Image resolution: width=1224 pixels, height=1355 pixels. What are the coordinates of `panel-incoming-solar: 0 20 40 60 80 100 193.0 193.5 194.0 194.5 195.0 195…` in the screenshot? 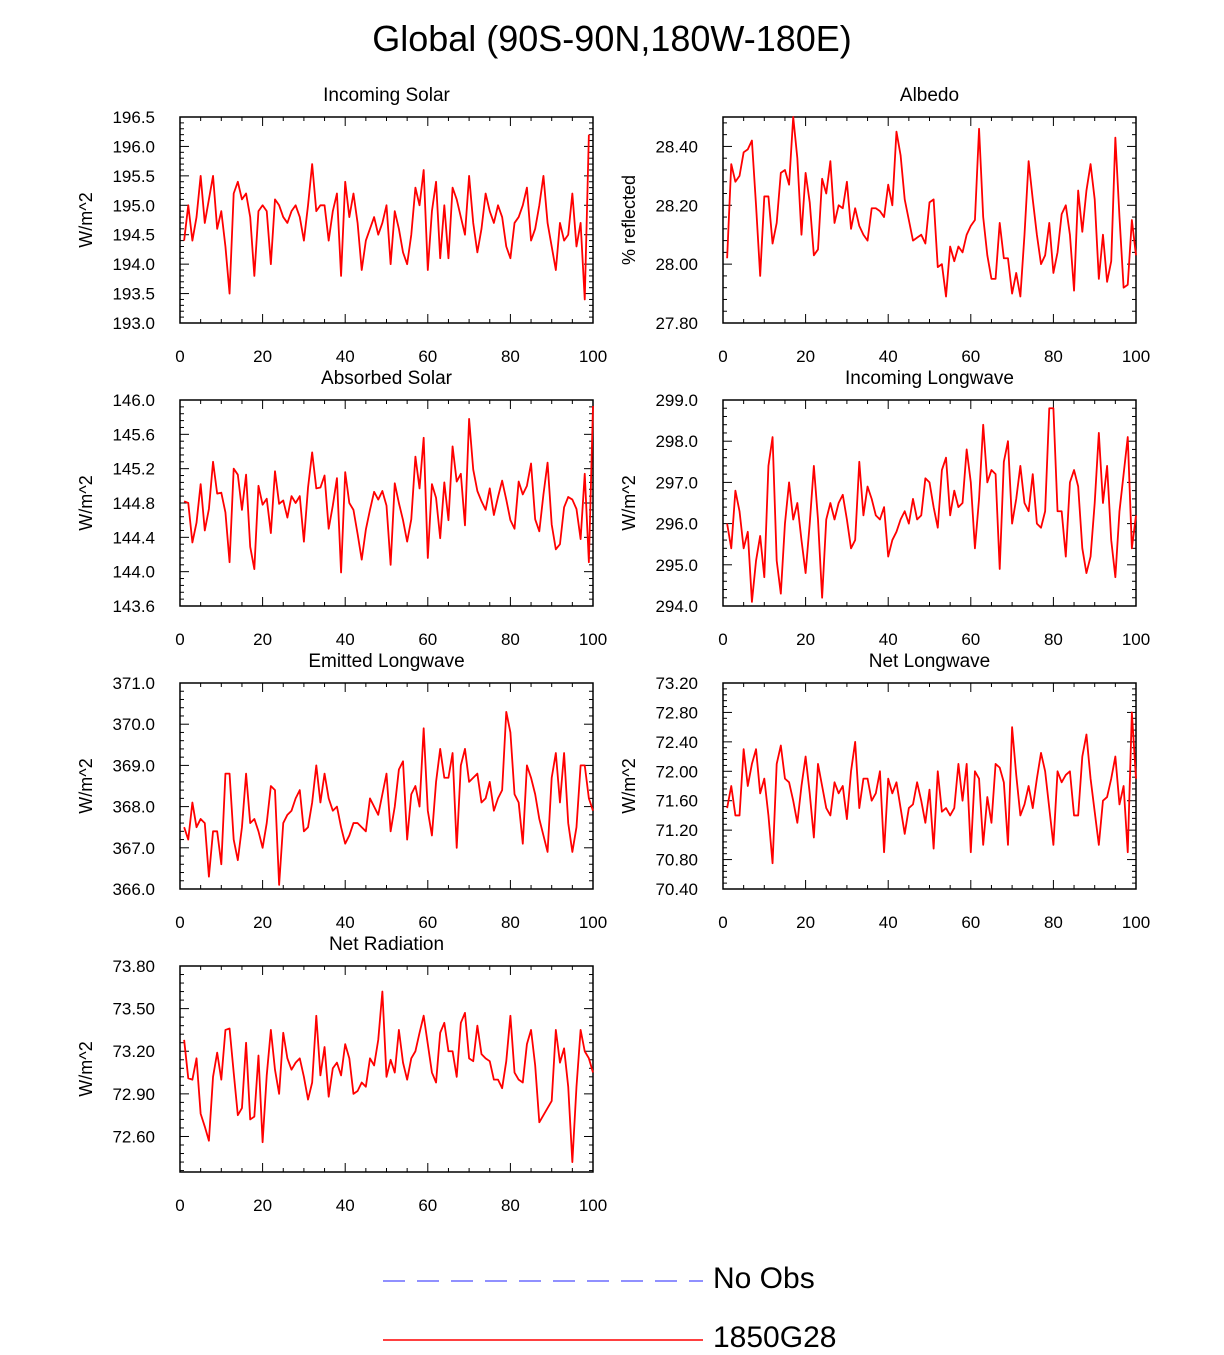 It's located at (341, 225).